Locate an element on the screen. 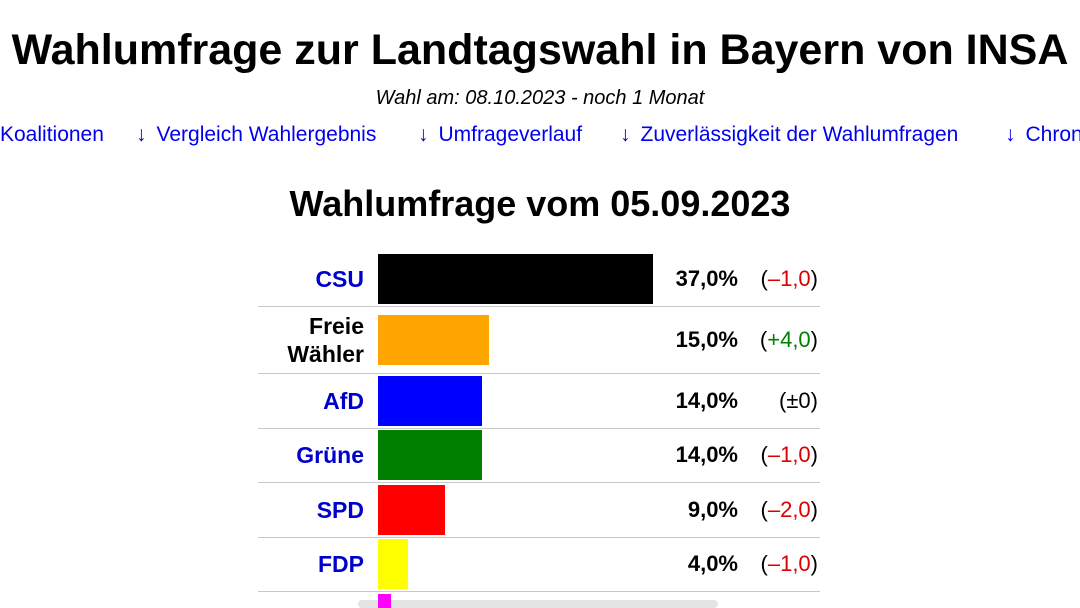 The height and width of the screenshot is (608, 1080). chart-row: FDP 4,0% (–1,0) is located at coordinates (539, 564).